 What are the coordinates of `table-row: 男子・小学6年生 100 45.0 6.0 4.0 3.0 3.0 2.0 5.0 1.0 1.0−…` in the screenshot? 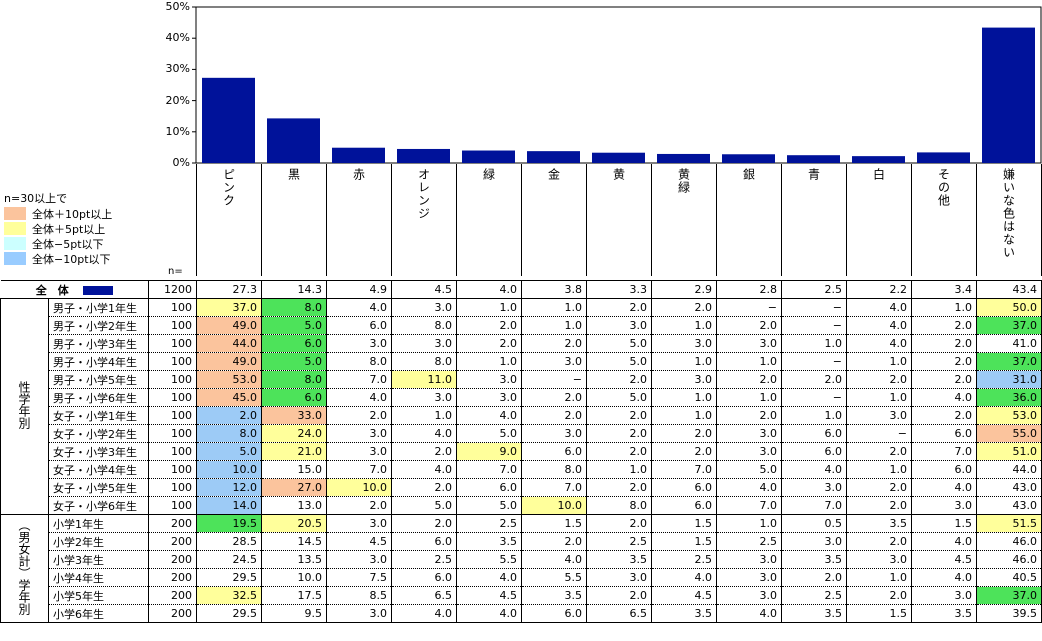 It's located at (521, 397).